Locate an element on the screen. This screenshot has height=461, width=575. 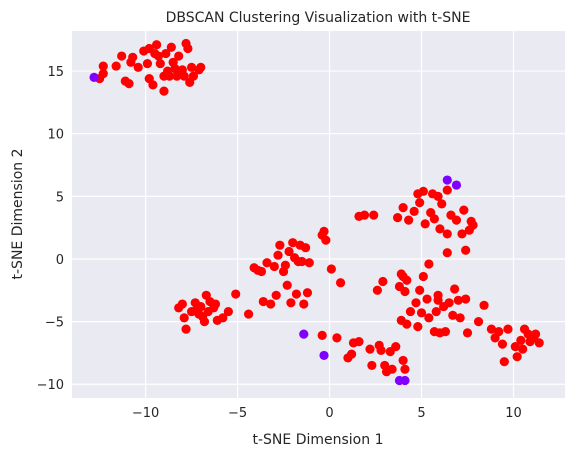
y-tick-label: 15 is located at coordinates (55, 72).